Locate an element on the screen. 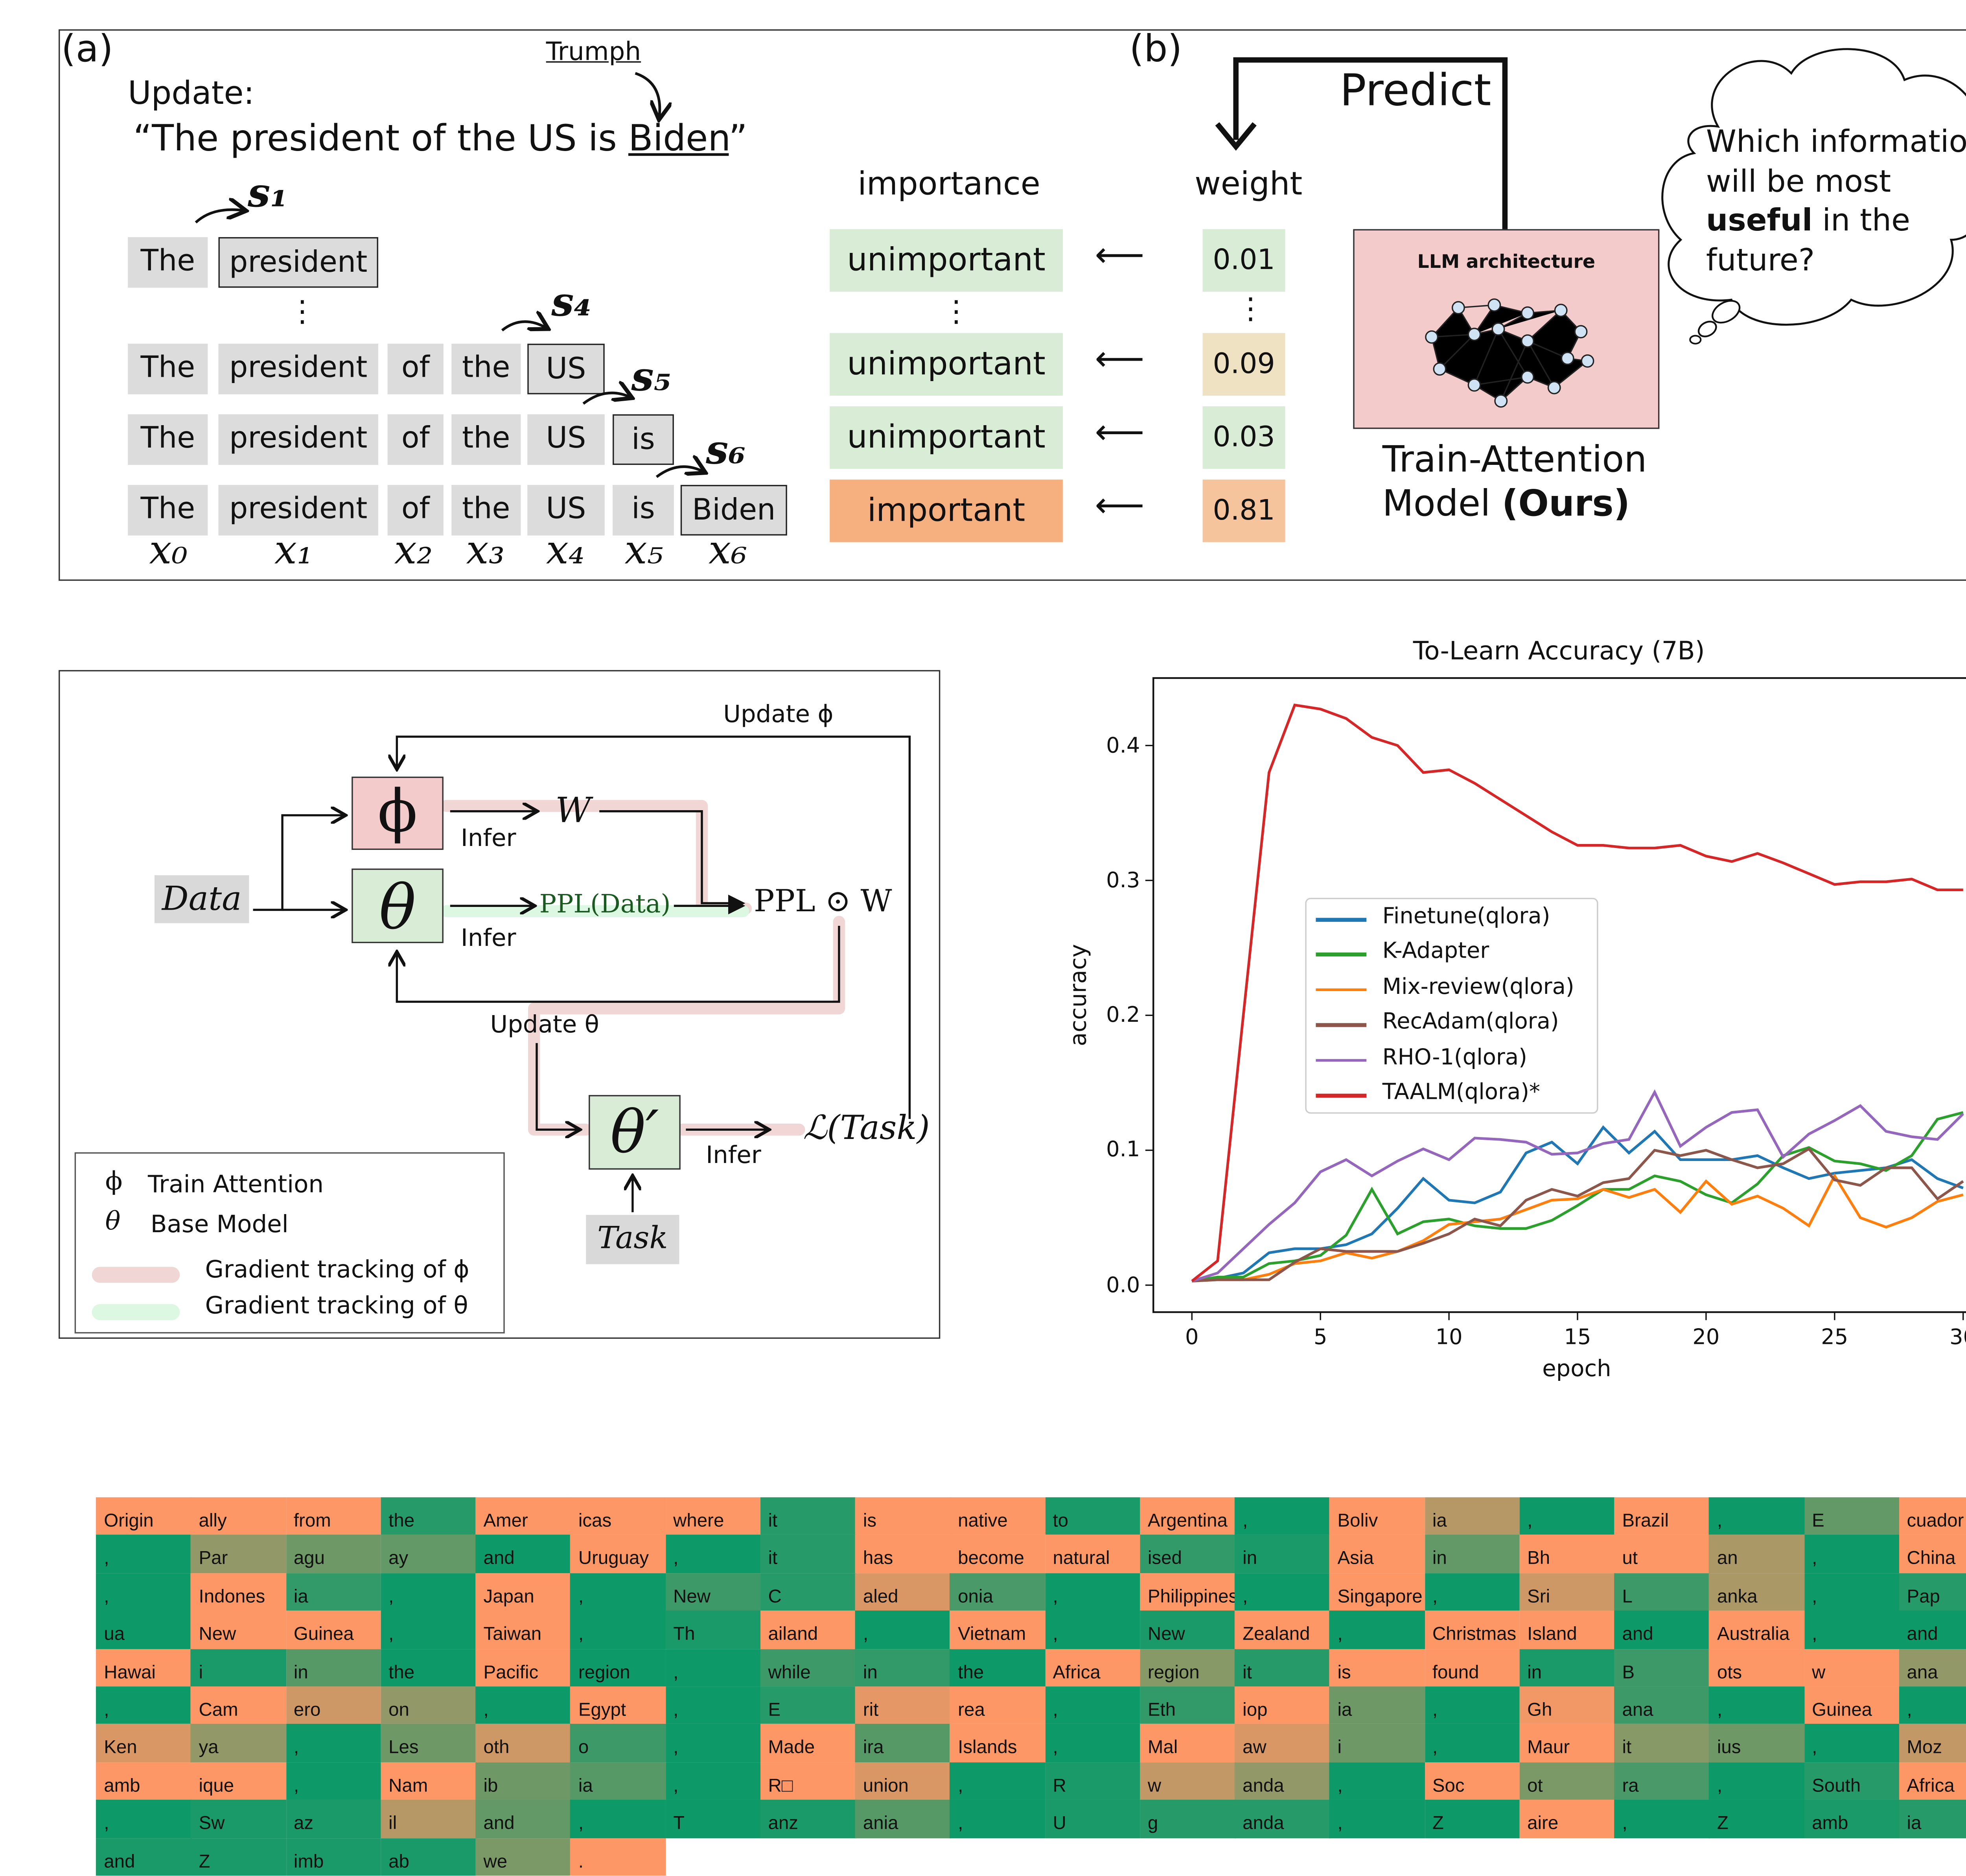  token-cell: Argentina is located at coordinates (1187, 1516).